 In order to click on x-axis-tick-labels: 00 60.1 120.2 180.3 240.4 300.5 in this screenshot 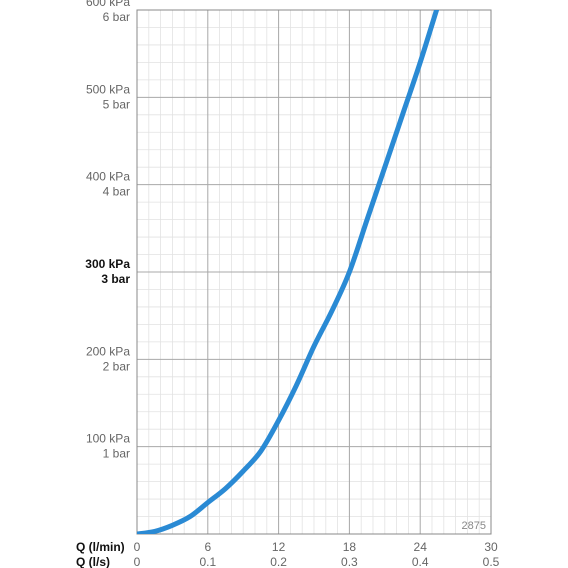, I will do `click(317, 554)`.